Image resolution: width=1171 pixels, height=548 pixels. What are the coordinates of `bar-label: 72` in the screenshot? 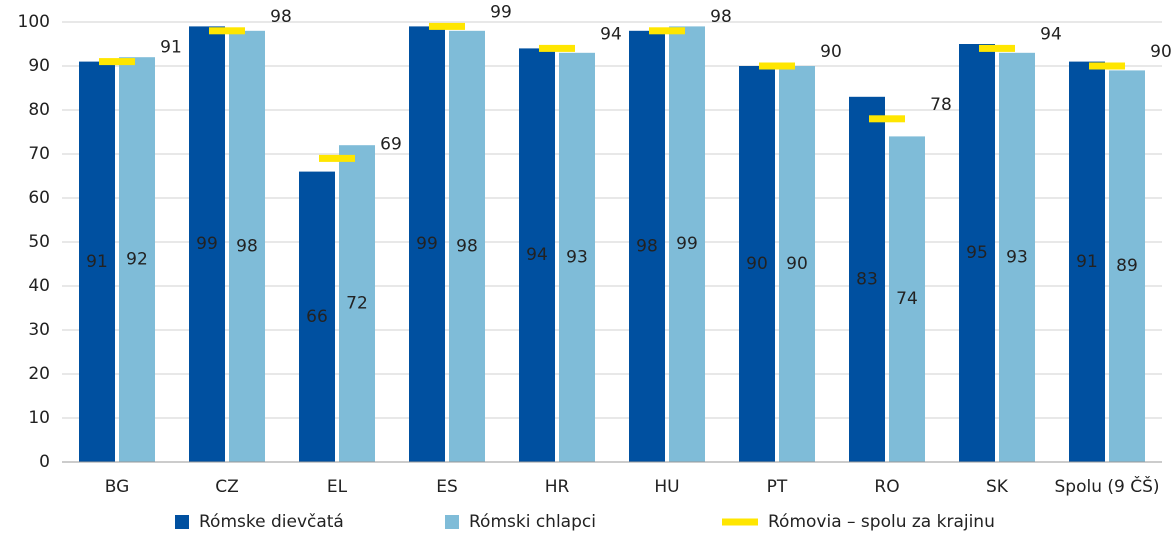 It's located at (357, 304).